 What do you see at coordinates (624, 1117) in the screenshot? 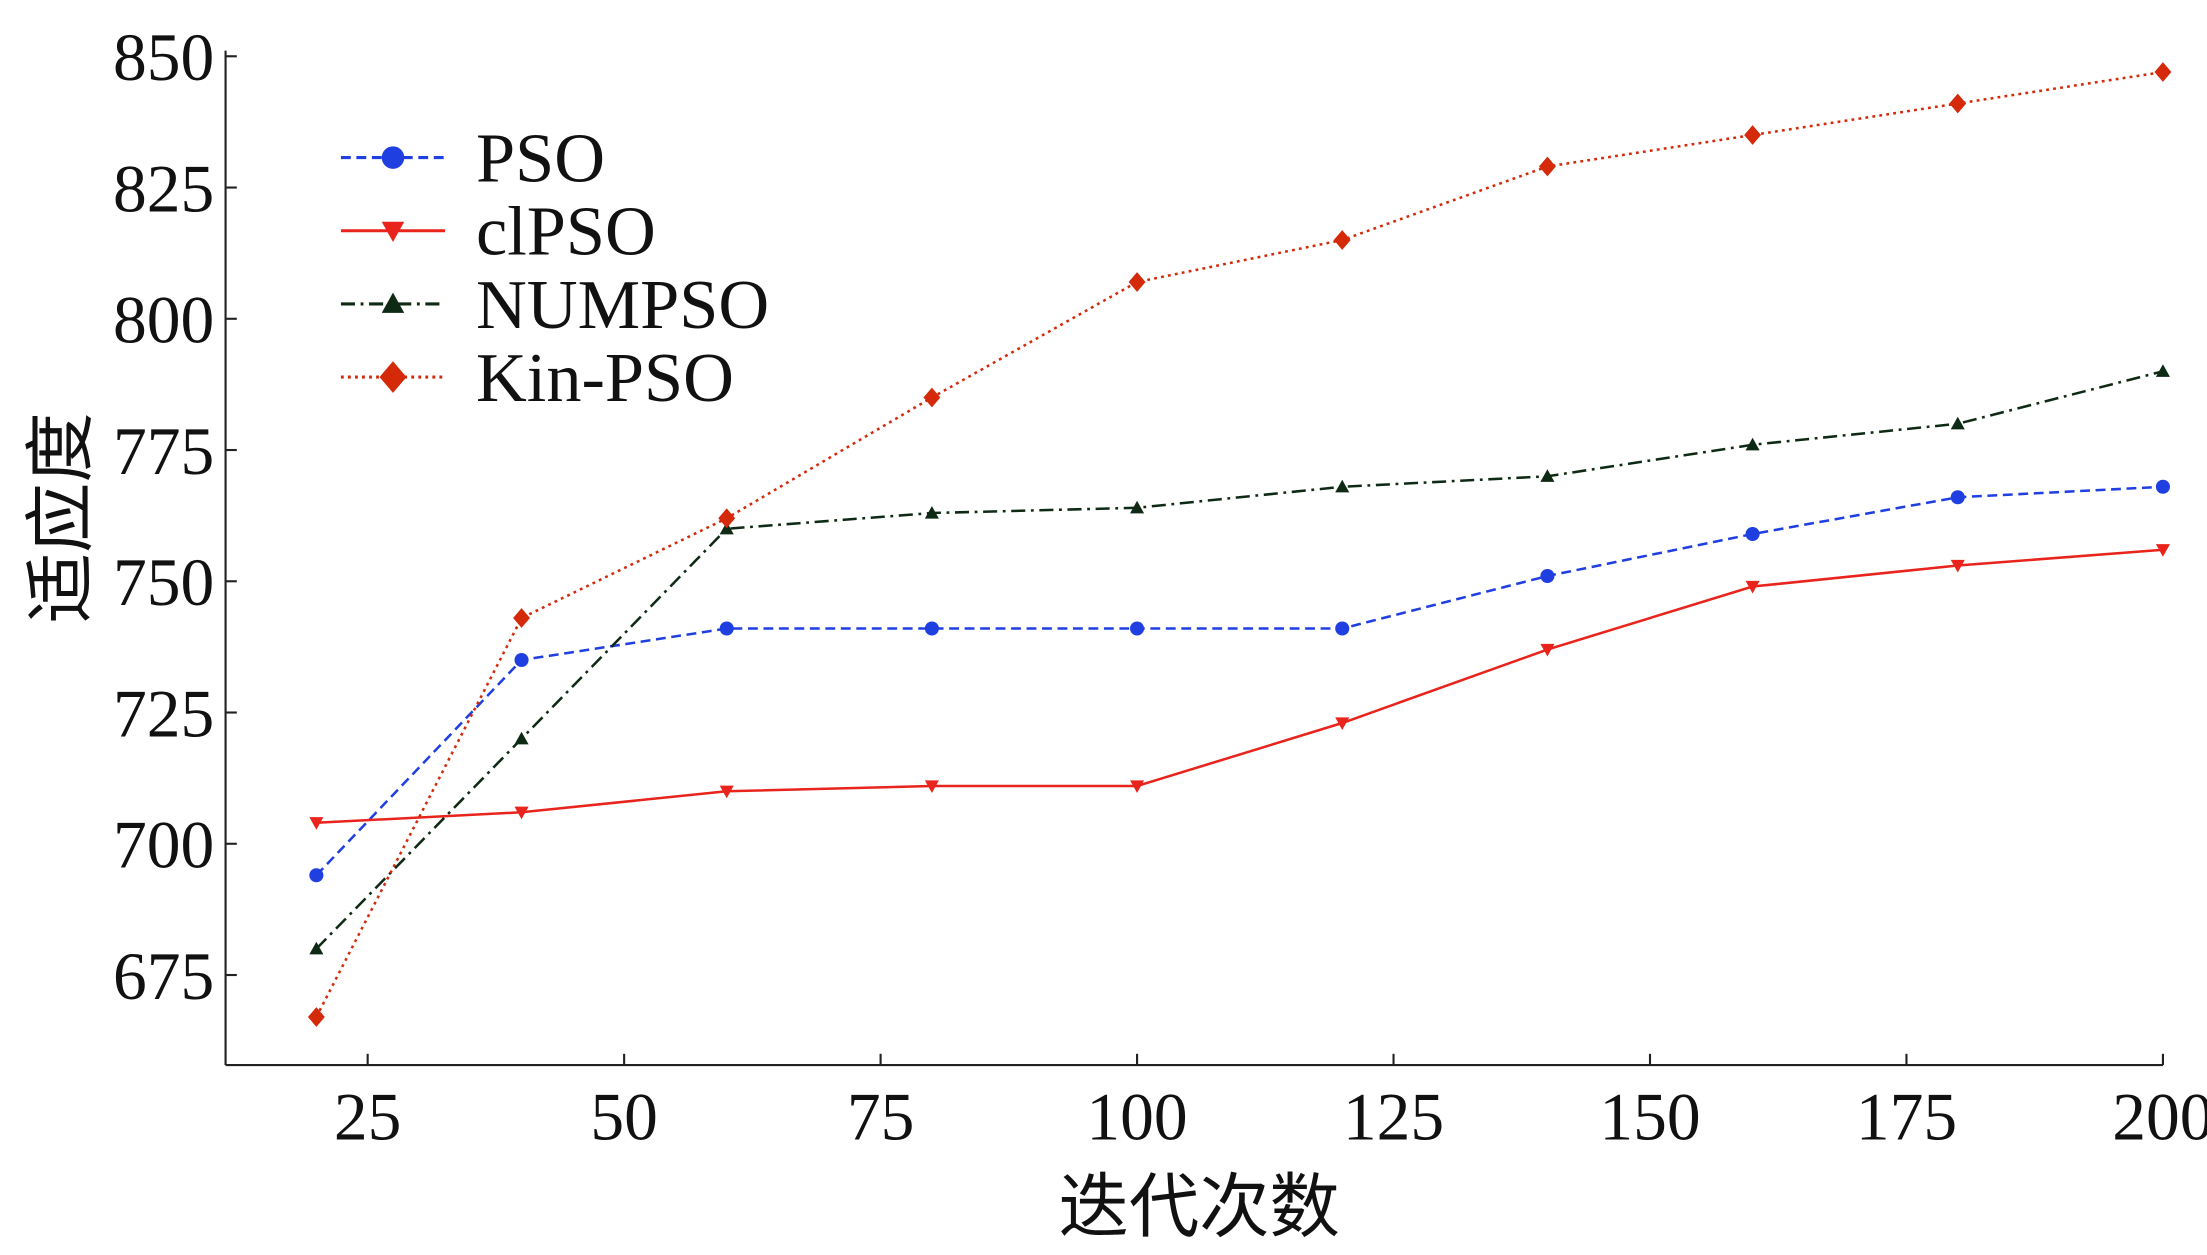
I see `x-tick-label: 50` at bounding box center [624, 1117].